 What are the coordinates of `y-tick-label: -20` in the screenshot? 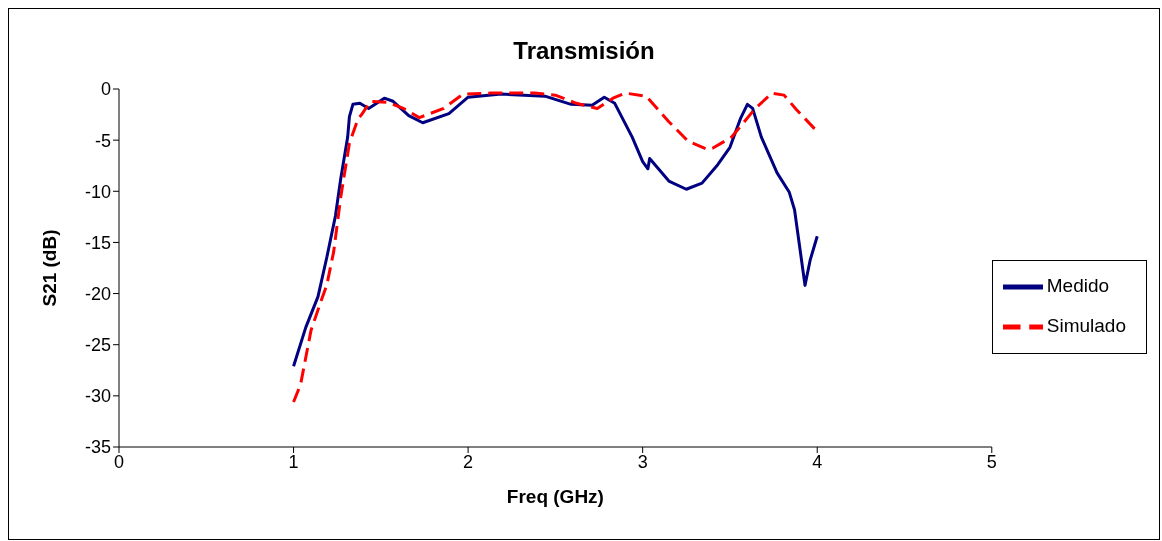 It's located at (97, 293).